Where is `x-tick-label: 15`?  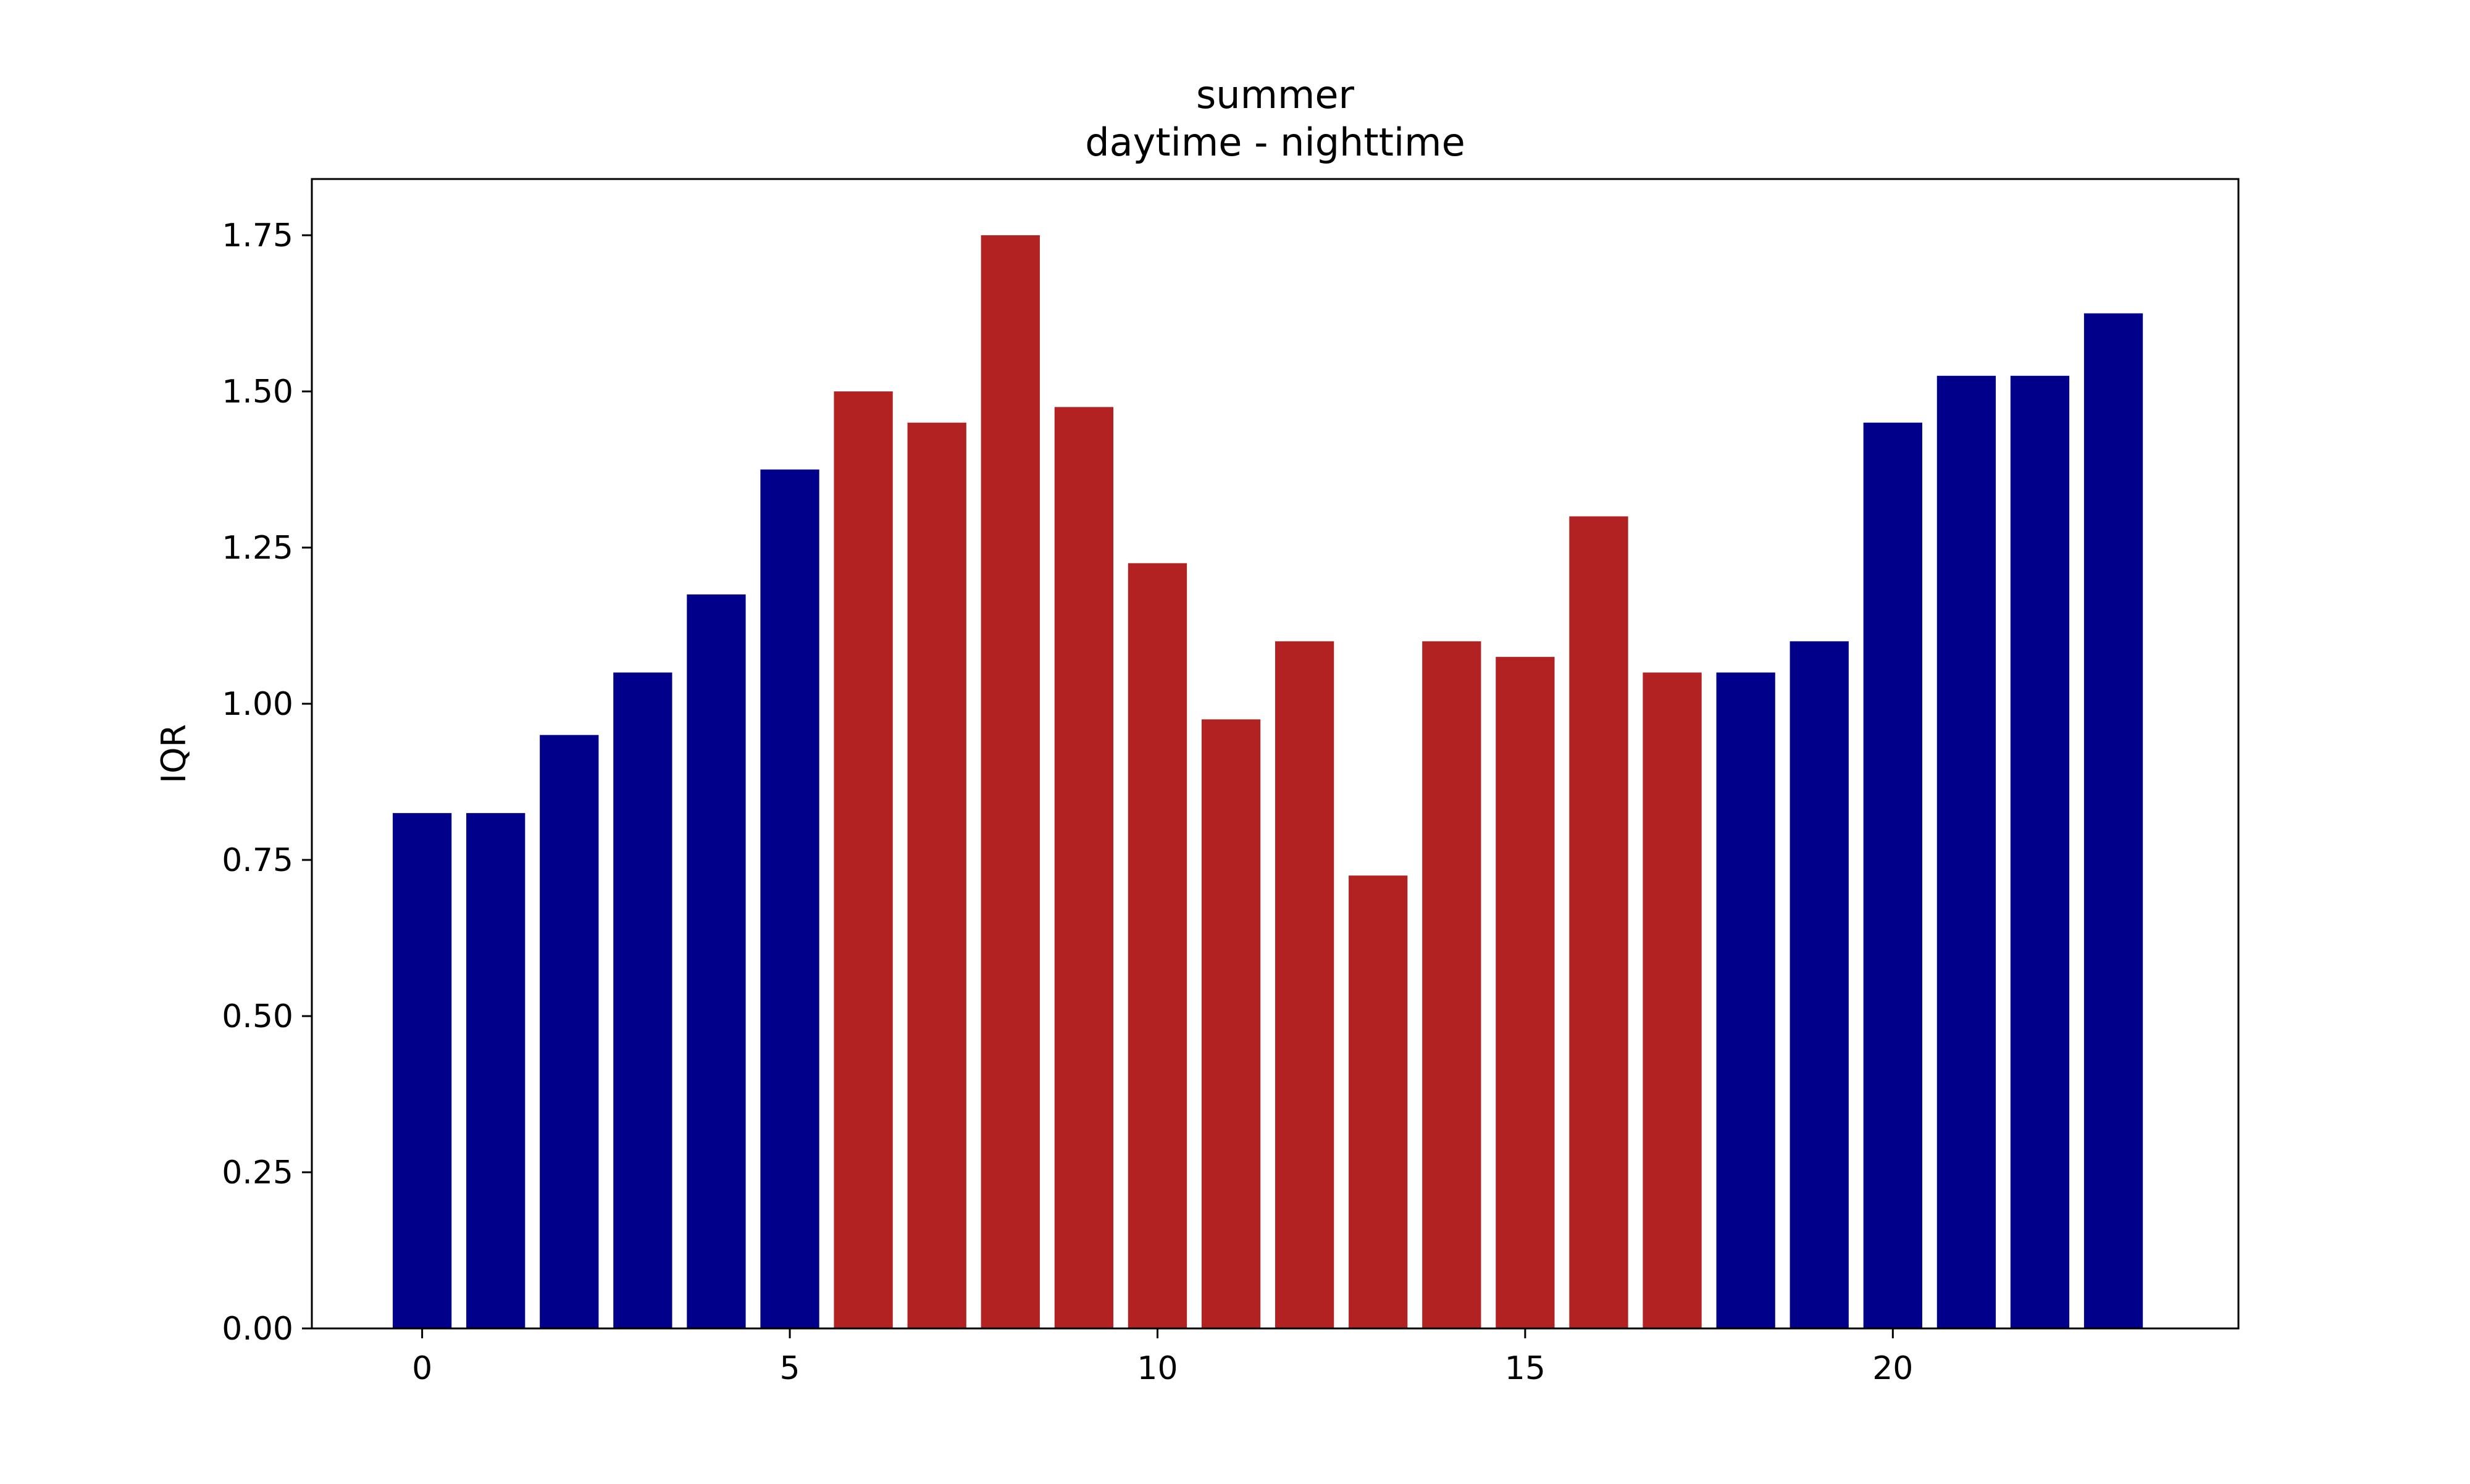
x-tick-label: 15 is located at coordinates (1525, 1368).